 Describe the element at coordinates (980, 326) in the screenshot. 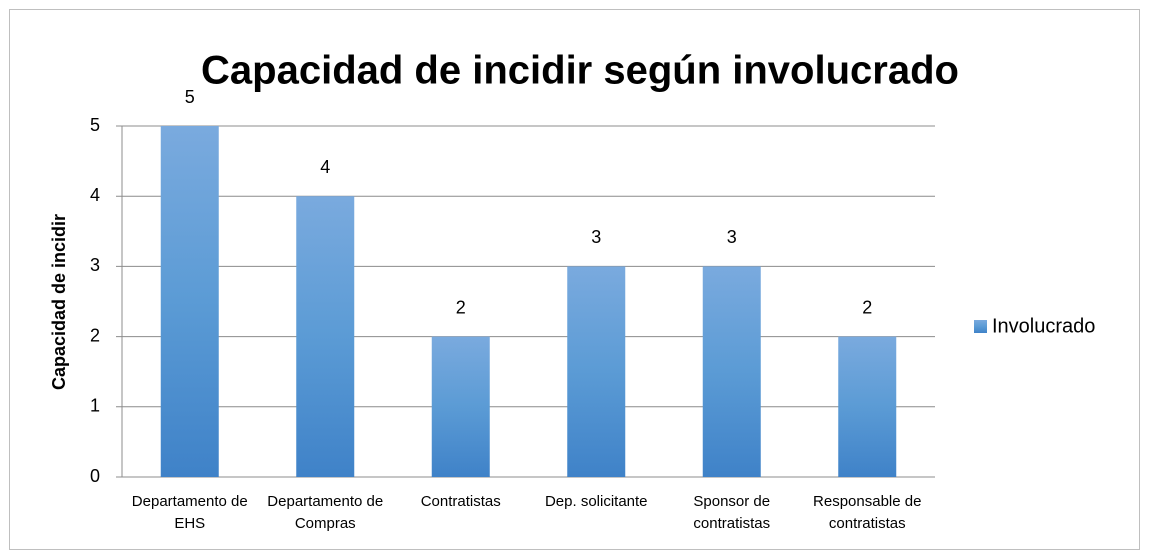

I see `legend-swatch` at that location.